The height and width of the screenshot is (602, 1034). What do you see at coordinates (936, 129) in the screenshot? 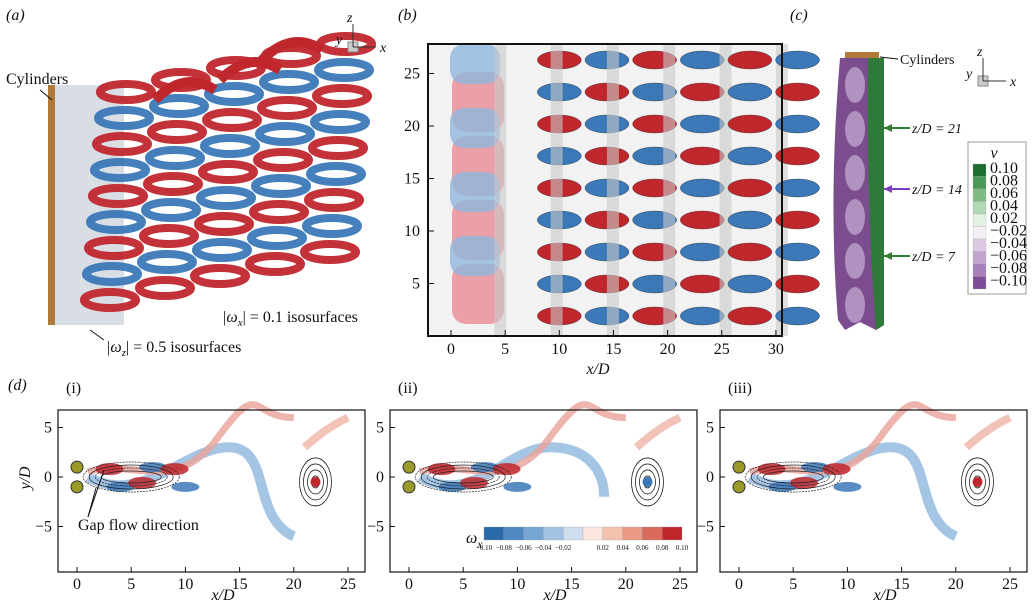
I see `plane-label: z/D = 21` at bounding box center [936, 129].